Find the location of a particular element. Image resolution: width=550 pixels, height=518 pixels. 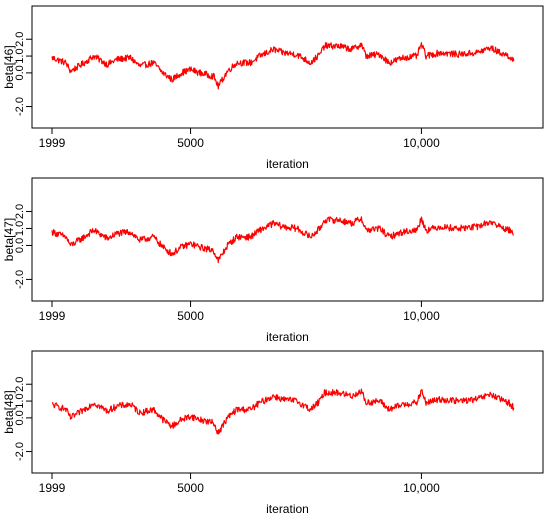

y-axis-label: beta[47] is located at coordinates (9, 239).